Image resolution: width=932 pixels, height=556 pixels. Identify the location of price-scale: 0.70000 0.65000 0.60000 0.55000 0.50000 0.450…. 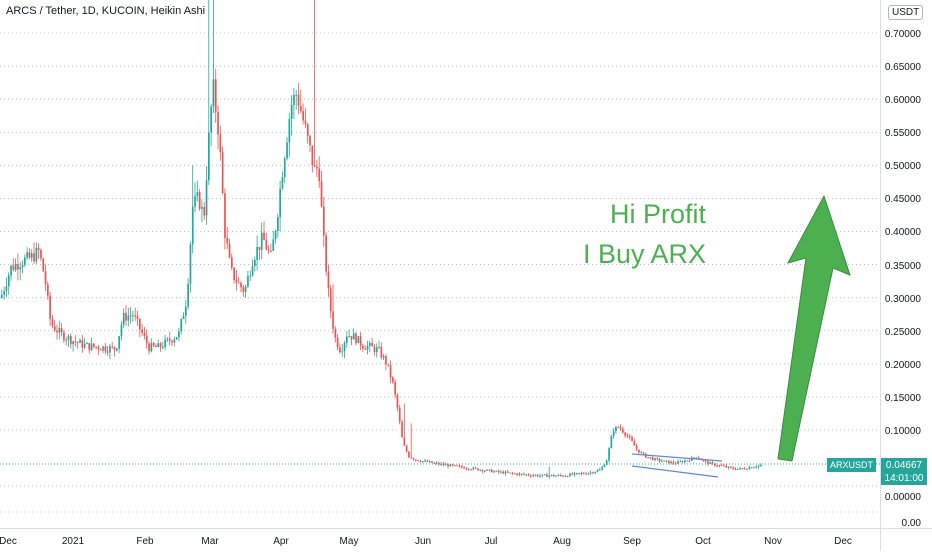
(906, 264).